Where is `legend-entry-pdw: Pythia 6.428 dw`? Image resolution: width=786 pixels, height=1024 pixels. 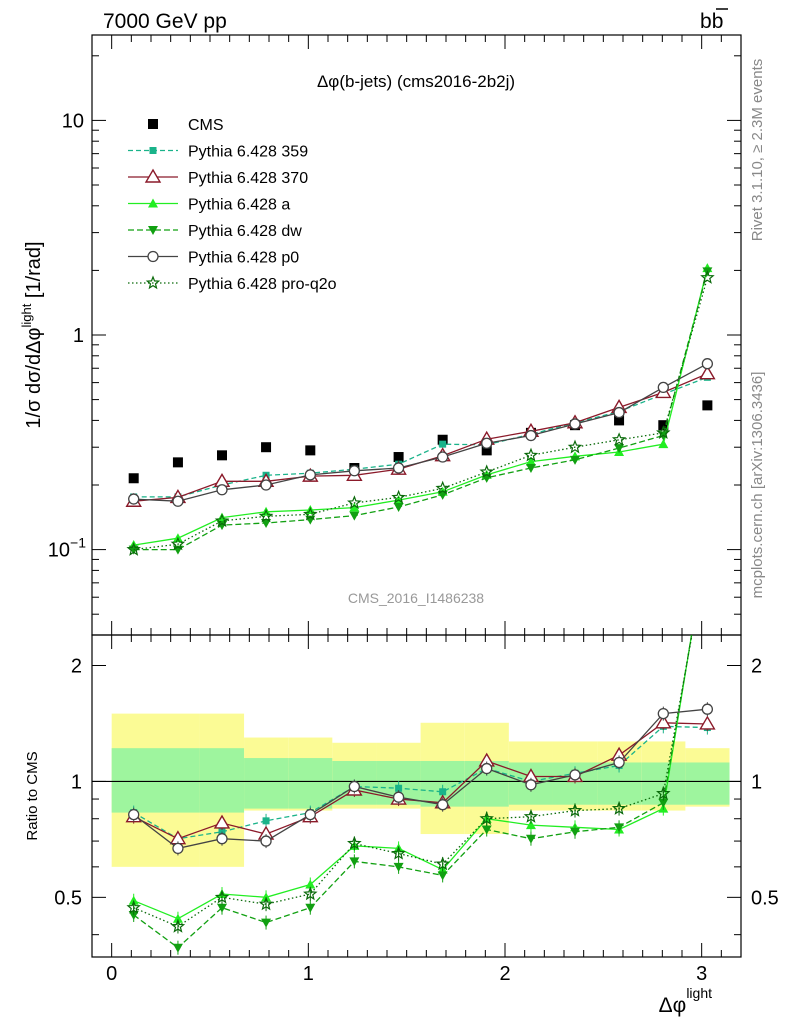 legend-entry-pdw: Pythia 6.428 dw is located at coordinates (215, 231).